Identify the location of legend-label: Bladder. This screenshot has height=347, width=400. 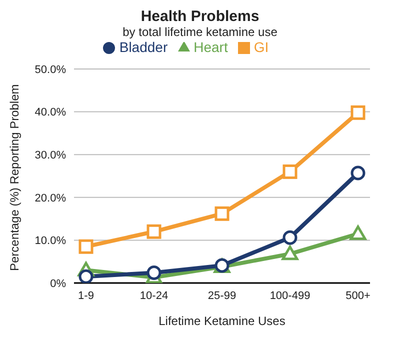
(143, 47).